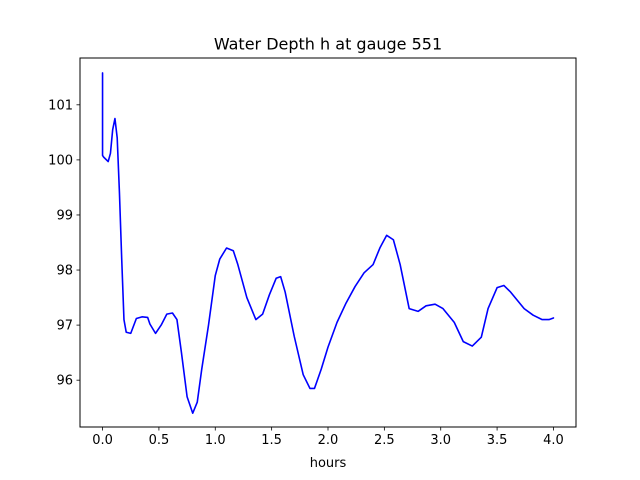 This screenshot has height=480, width=640. I want to click on x-axis: 0.0 0.5 1.0 1.5 2.0 2.5 3.0 3.5 4.0, so click(328, 437).